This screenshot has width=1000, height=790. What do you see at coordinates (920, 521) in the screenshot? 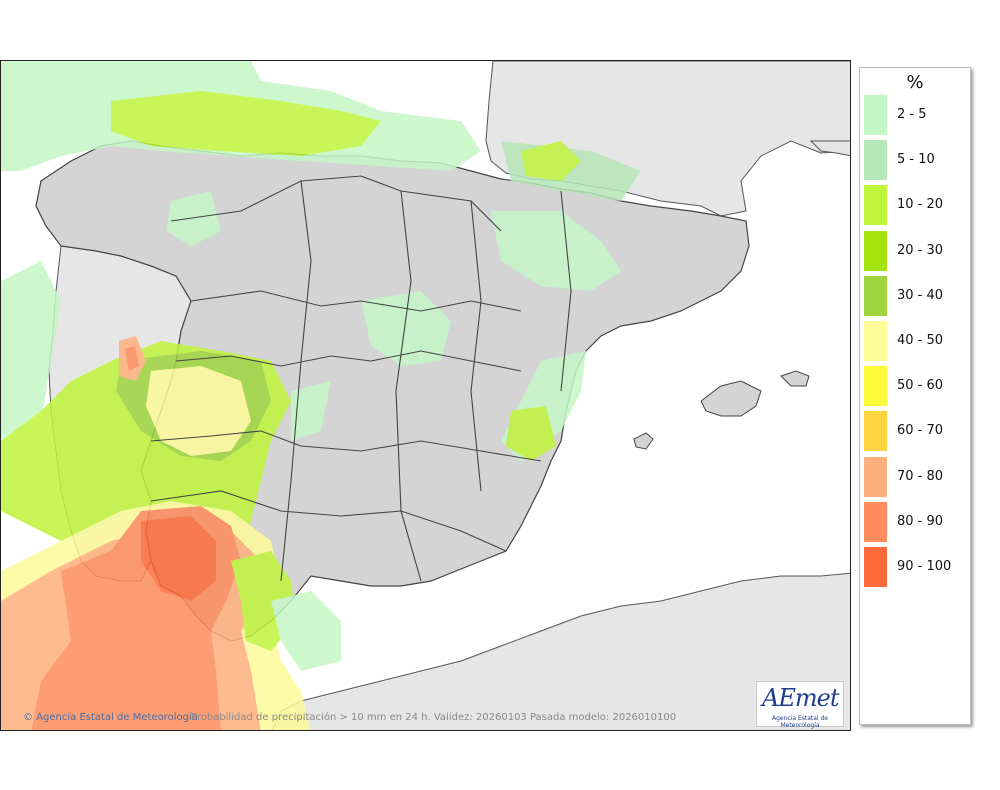
I see `legend-label: 80 - 90` at bounding box center [920, 521].